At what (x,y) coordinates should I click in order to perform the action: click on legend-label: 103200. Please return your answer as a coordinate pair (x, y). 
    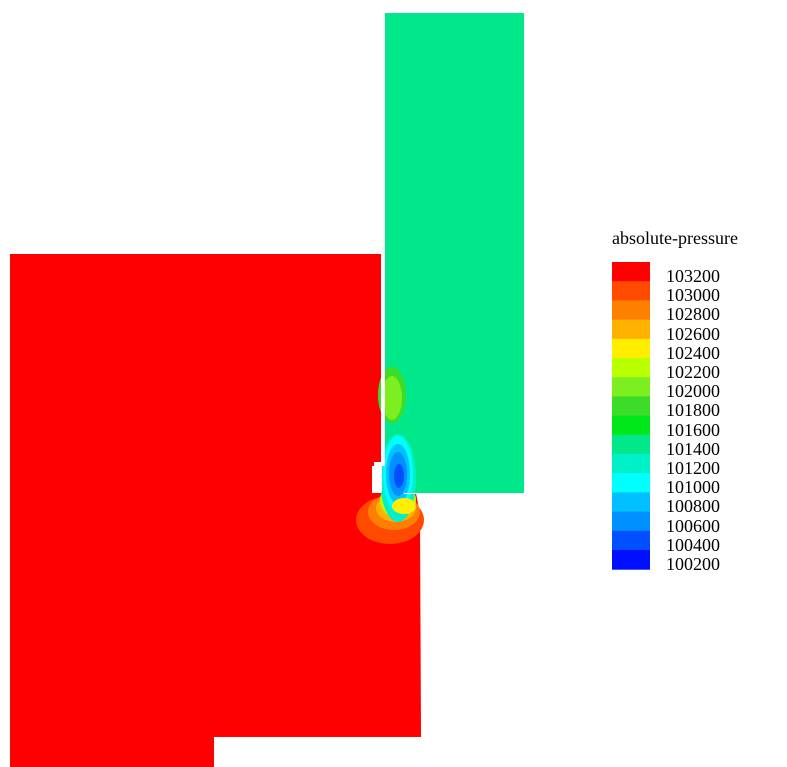
    Looking at the image, I should click on (693, 276).